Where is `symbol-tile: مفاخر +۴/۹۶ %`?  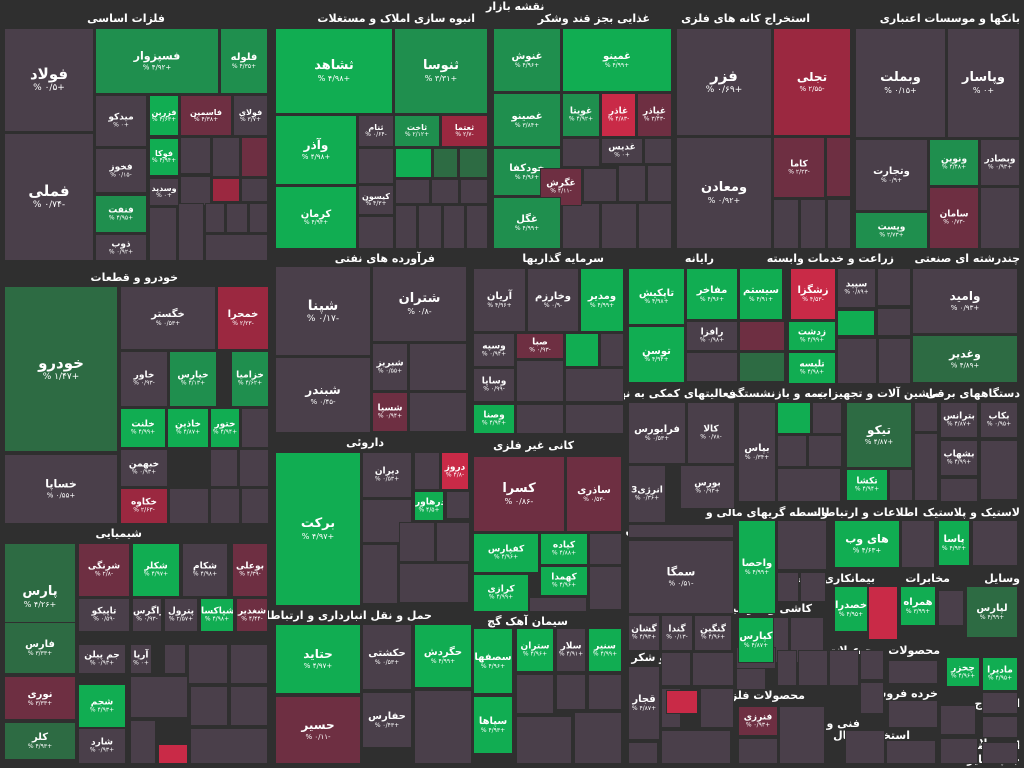
symbol-tile: مفاخر +۴/۹۶ % is located at coordinates (712, 294).